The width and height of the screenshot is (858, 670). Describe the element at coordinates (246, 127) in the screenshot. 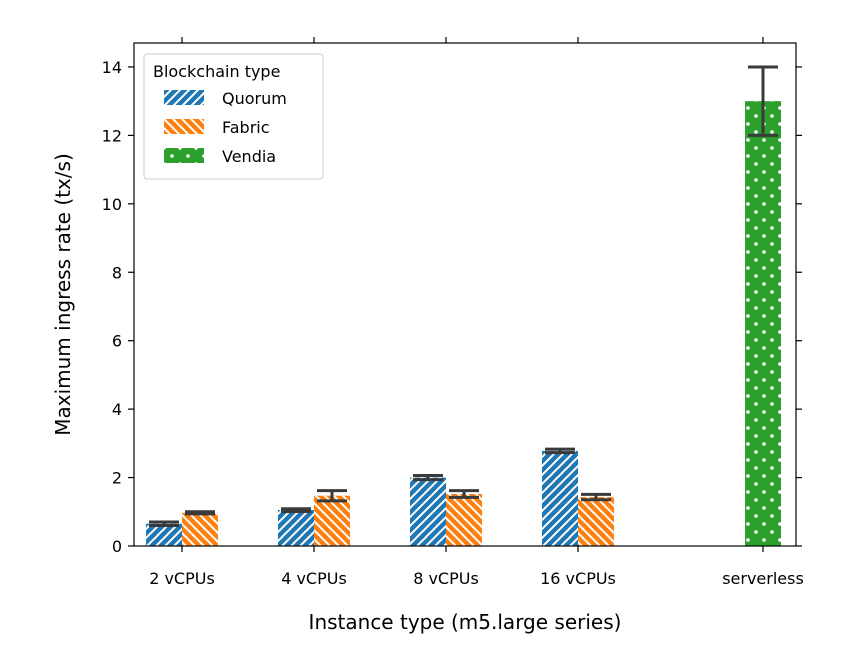

I see `legend-label: Fabric` at that location.